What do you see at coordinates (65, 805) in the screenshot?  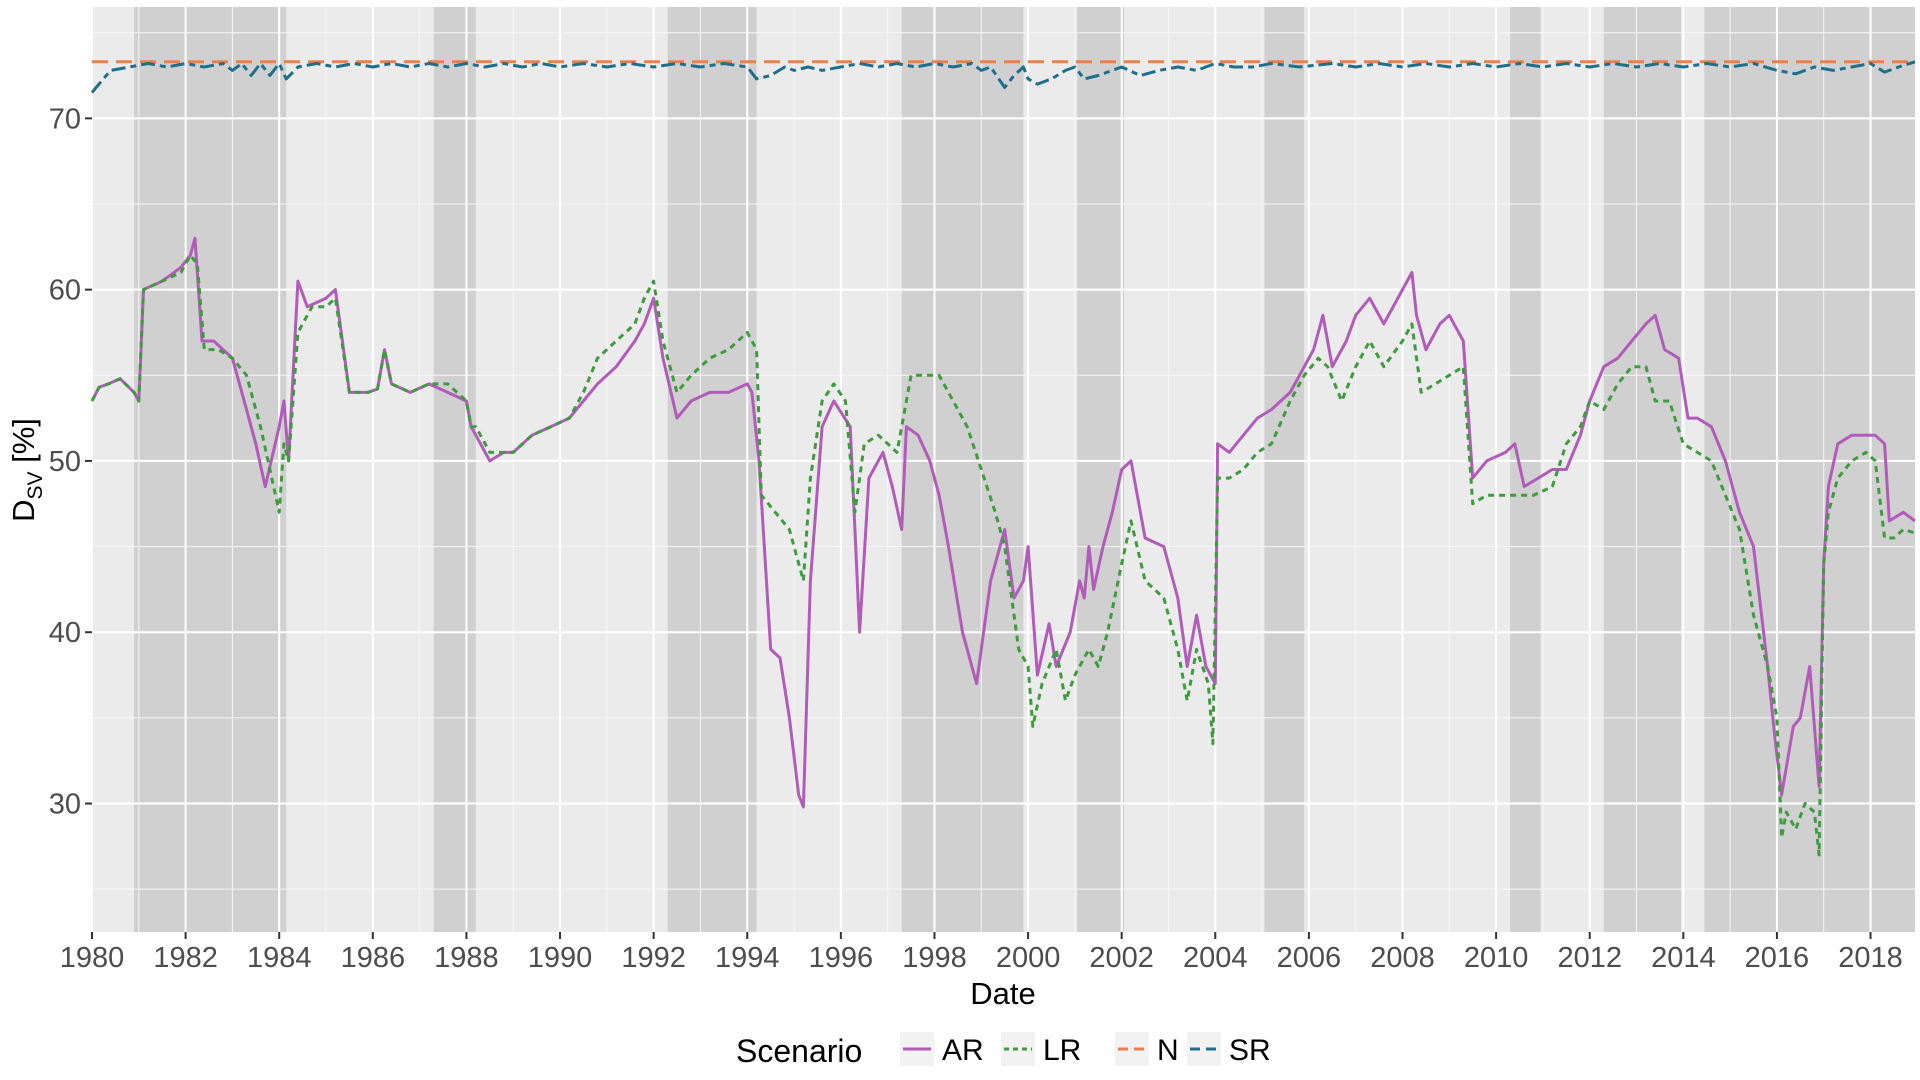 I see `y-tick-label: 30` at bounding box center [65, 805].